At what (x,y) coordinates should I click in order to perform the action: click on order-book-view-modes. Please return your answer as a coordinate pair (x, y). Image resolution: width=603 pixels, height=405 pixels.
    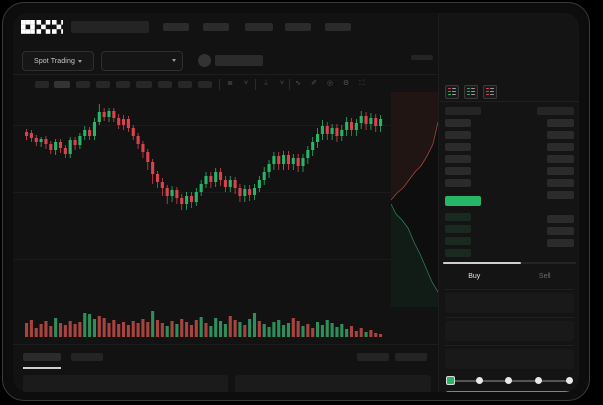
    Looking at the image, I should click on (471, 92).